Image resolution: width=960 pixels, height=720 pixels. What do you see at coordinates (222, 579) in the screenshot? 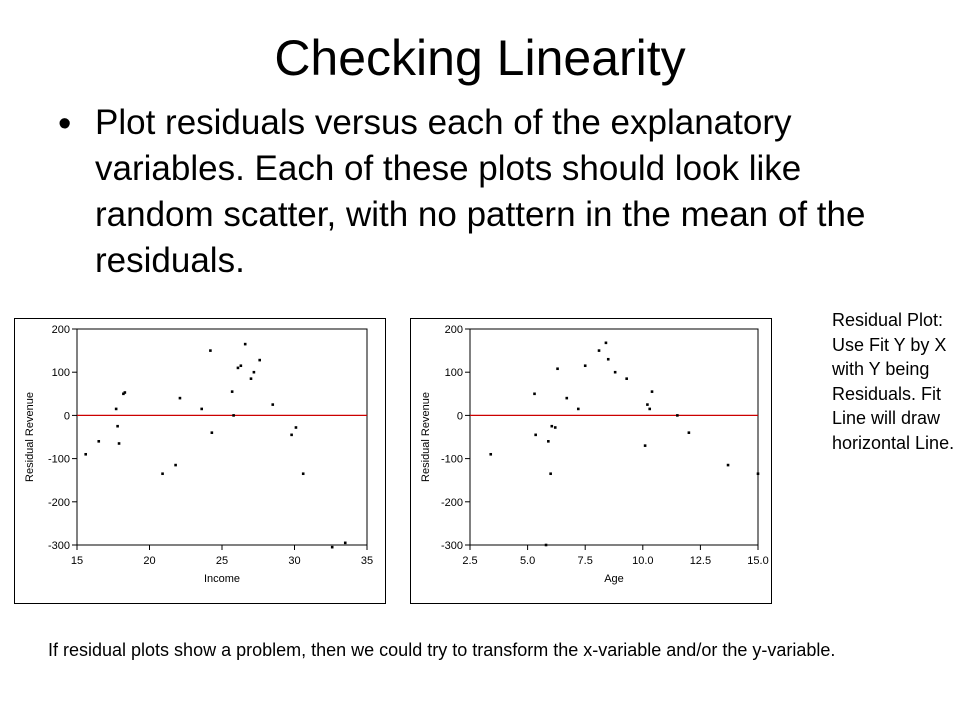
I see `income-x-axis-label: Income` at bounding box center [222, 579].